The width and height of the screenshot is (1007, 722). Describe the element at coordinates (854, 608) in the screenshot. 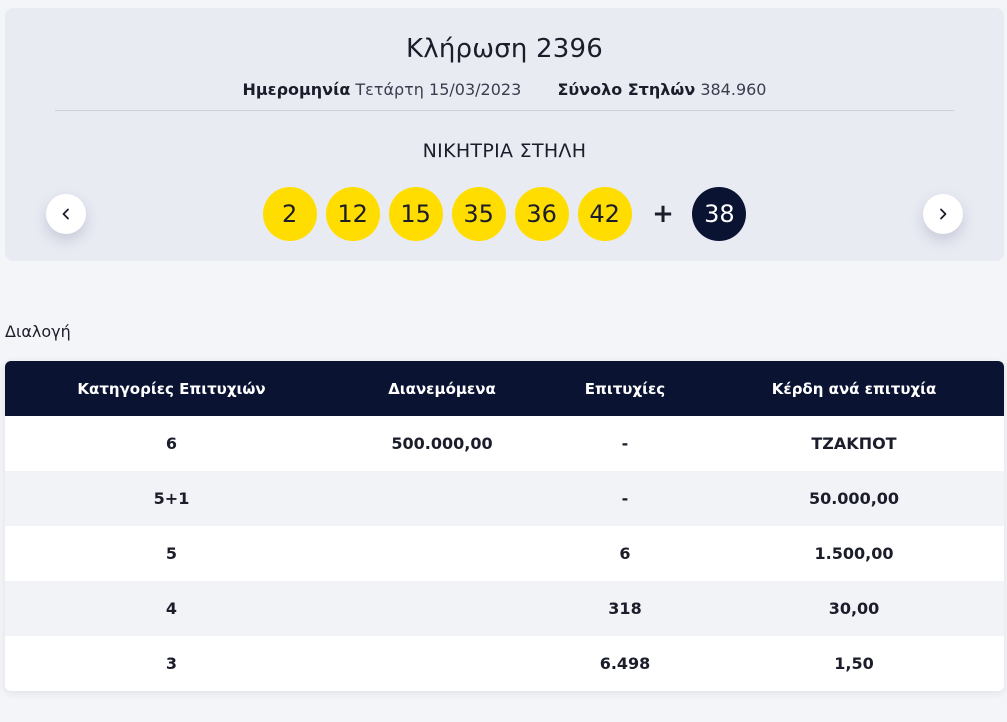

I see `cell-prize: 30,00` at that location.